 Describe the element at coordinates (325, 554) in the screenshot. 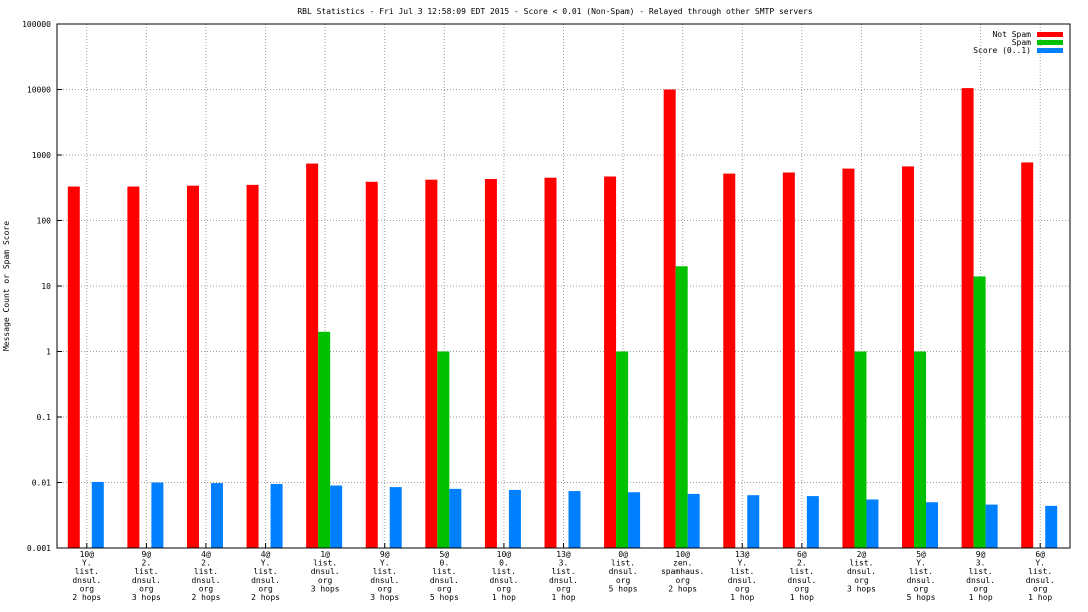

I see `x-tick-label: 1@` at that location.